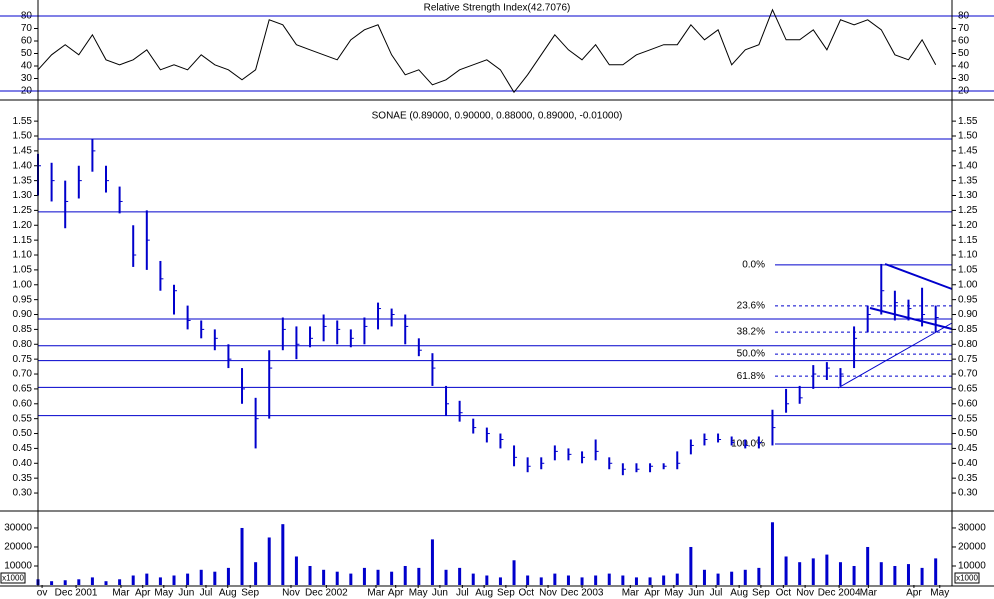  What do you see at coordinates (968, 493) in the screenshot?
I see `y-tick-label: 0.30` at bounding box center [968, 493].